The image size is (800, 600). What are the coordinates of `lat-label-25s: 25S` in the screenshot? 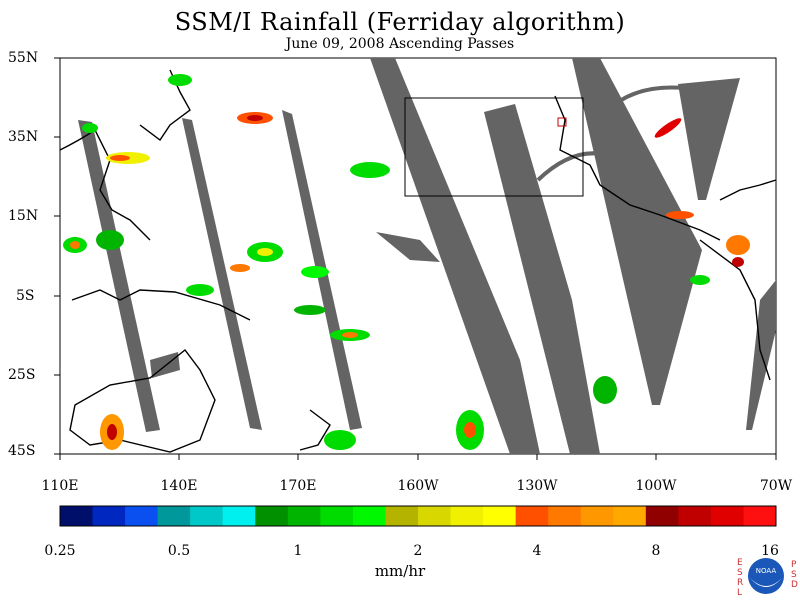 It's located at (22, 375).